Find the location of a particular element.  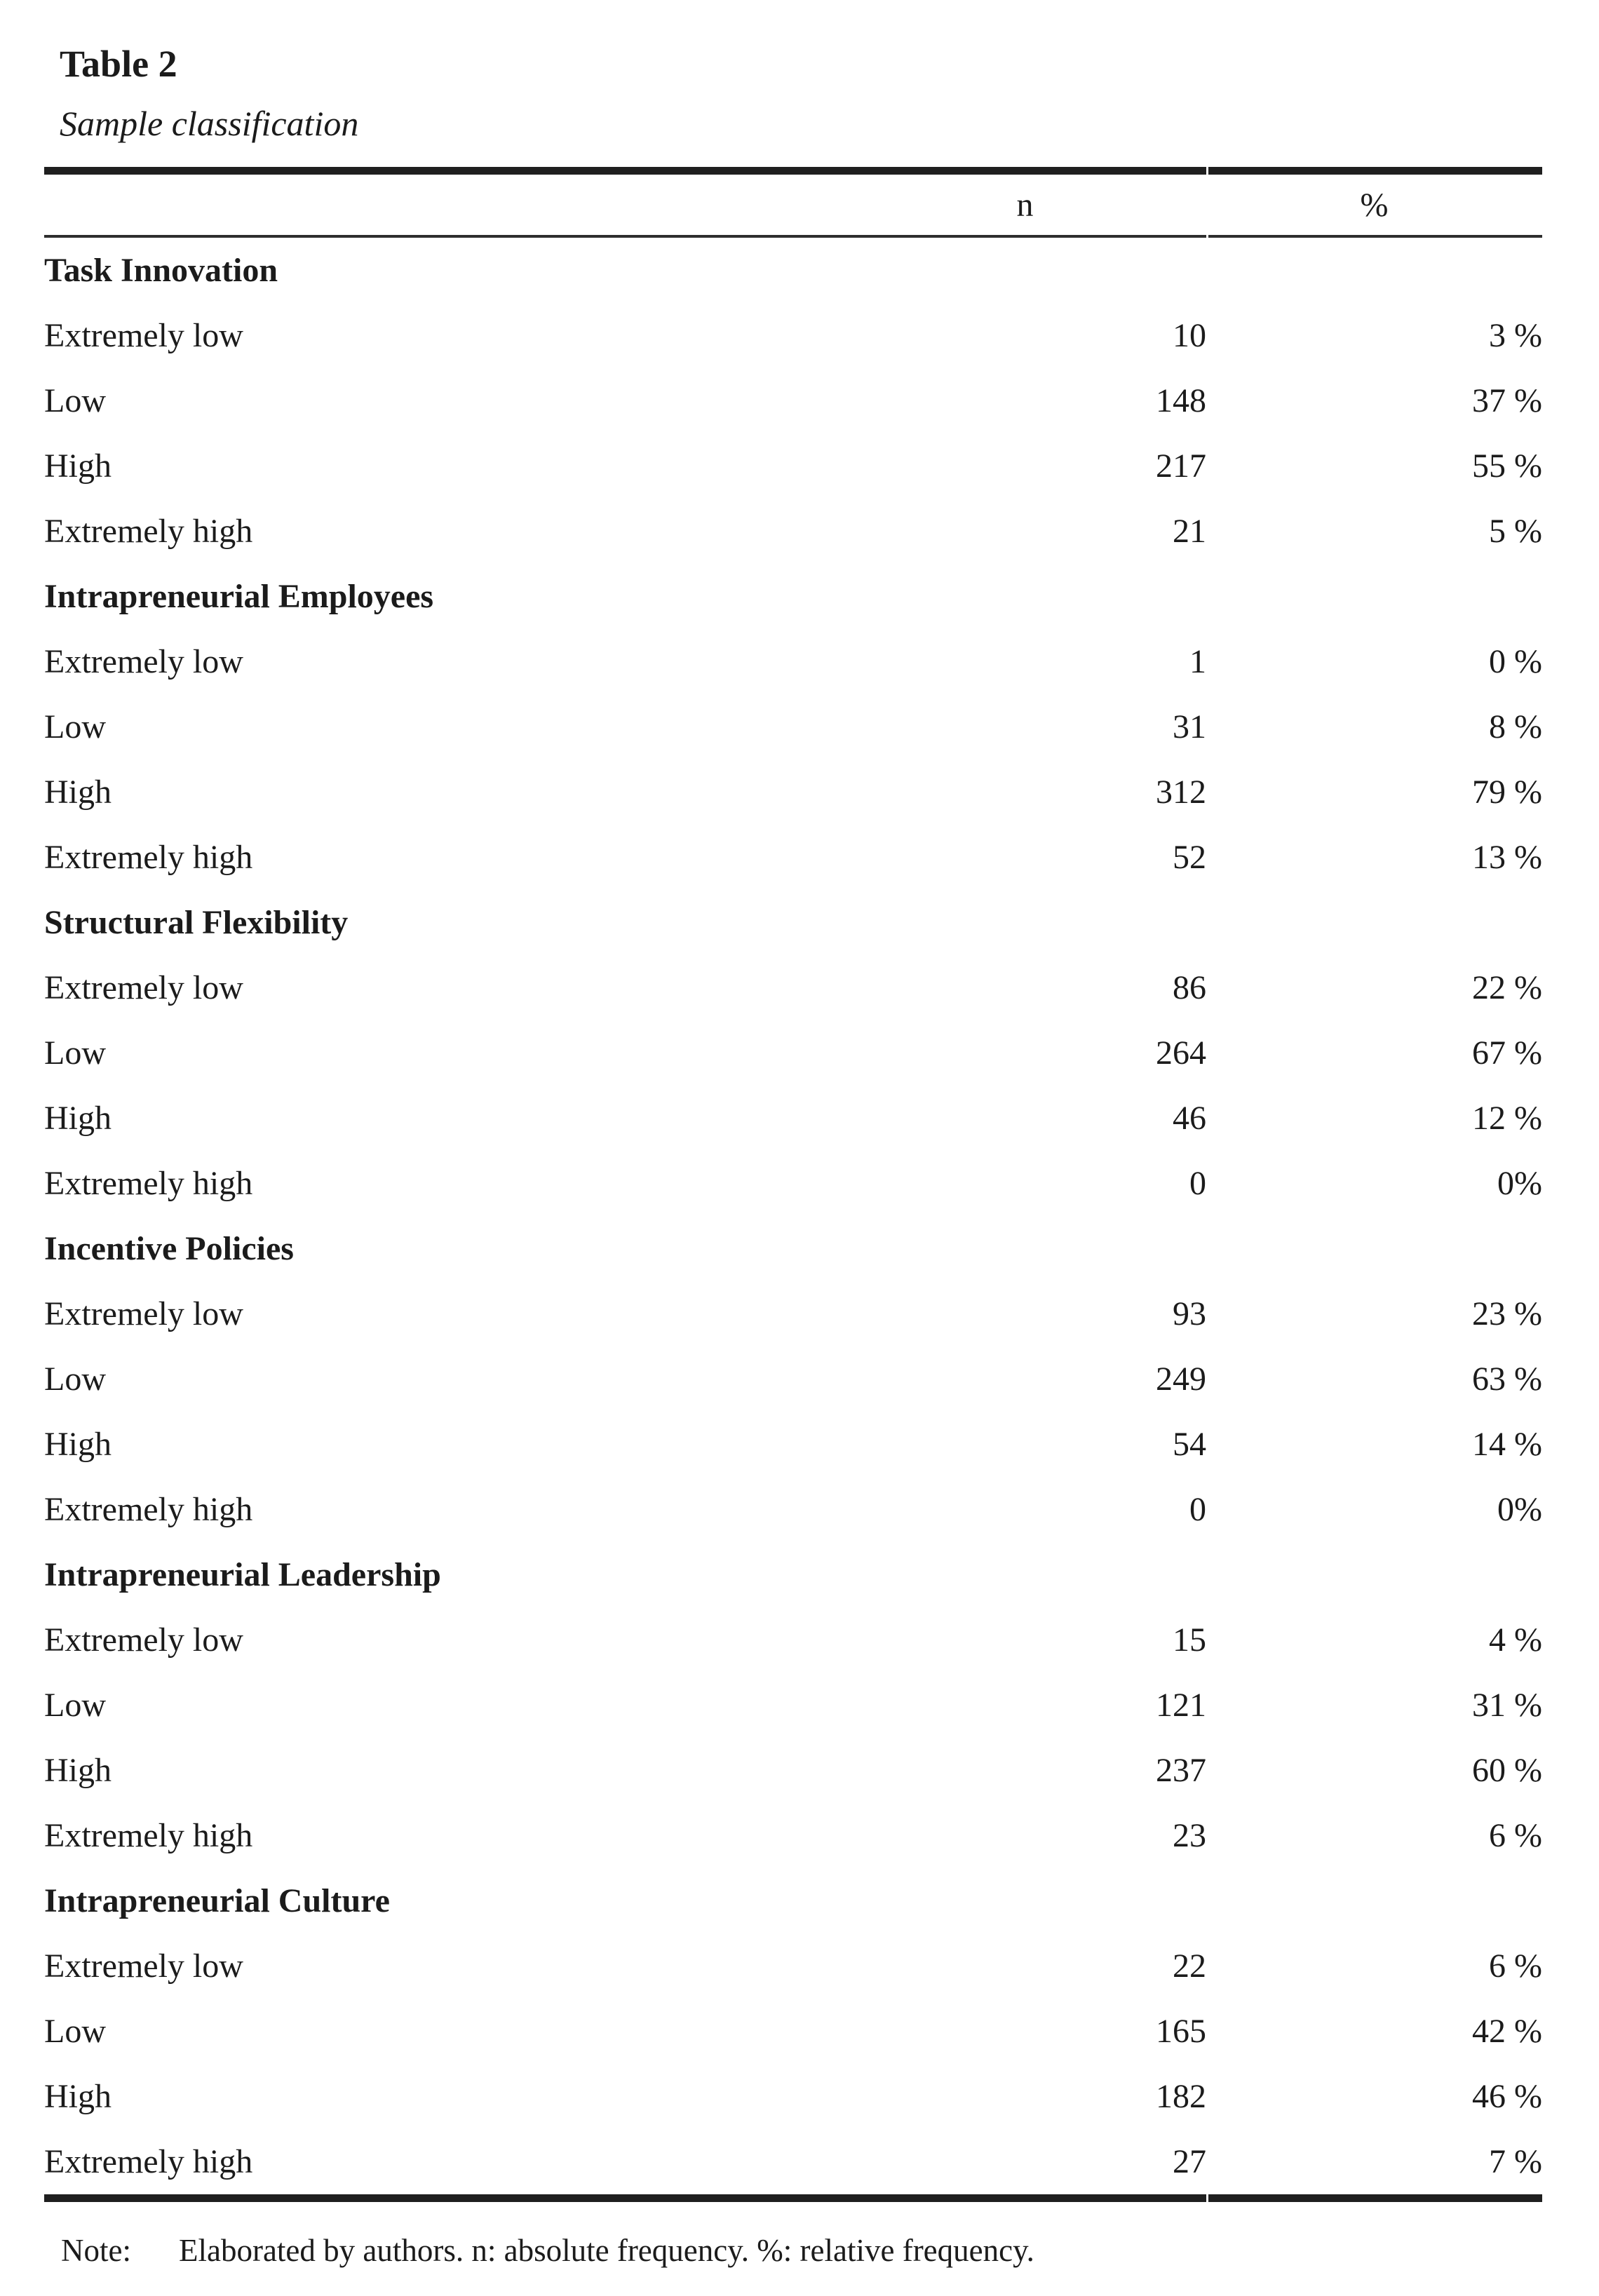

section-row: Incentive Policies is located at coordinates (793, 1249).